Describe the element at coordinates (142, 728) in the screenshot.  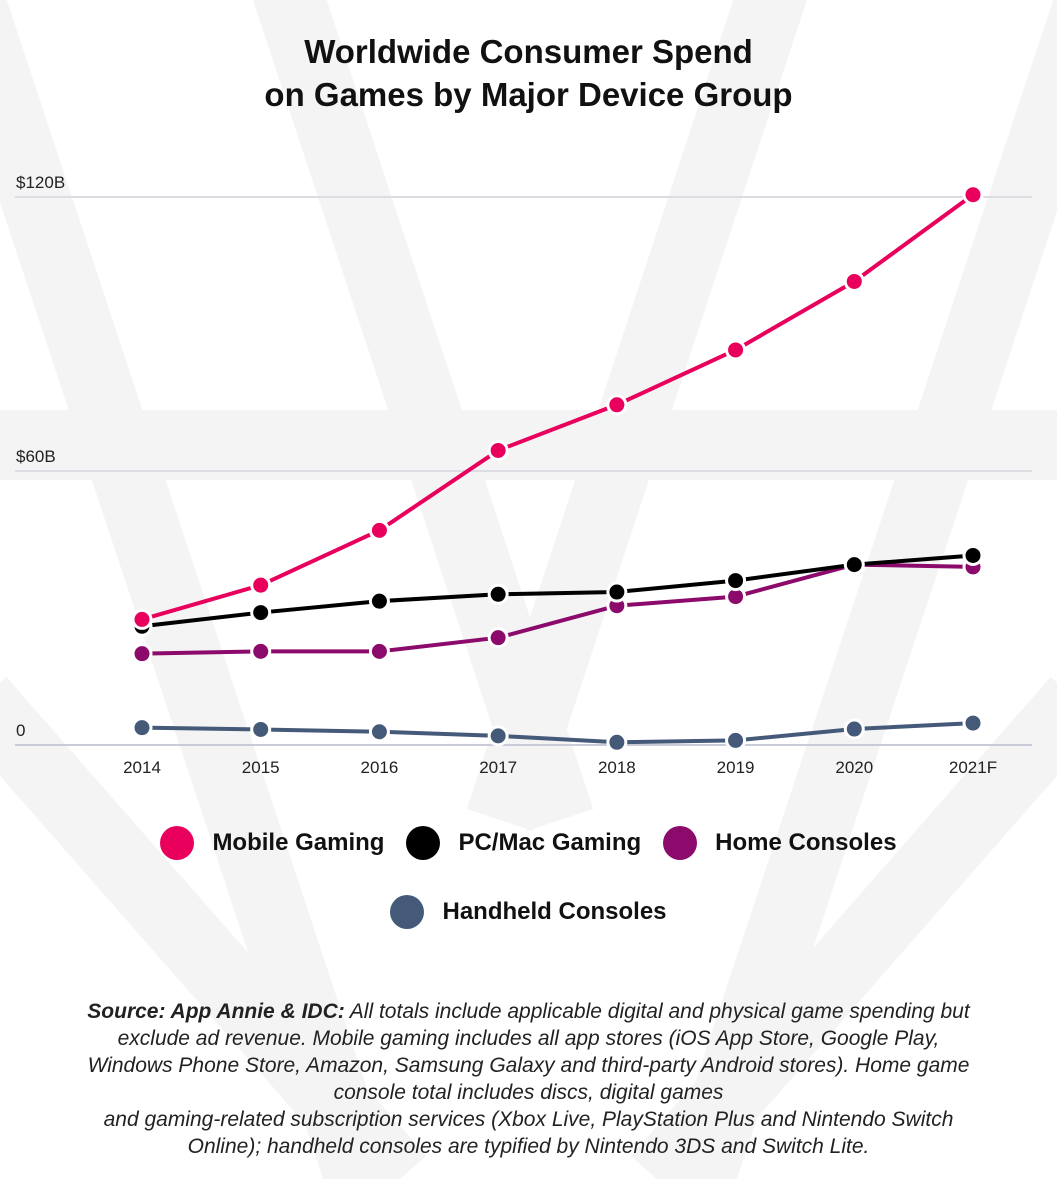
I see `data-point-handheld-consoles-2014` at that location.